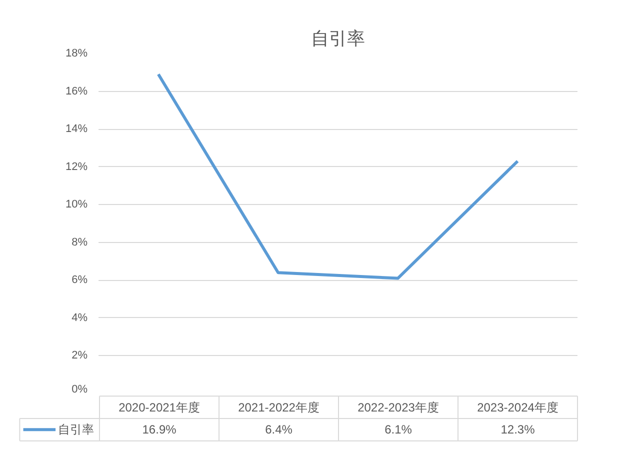 This screenshot has height=463, width=620. What do you see at coordinates (398, 407) in the screenshot?
I see `x-tick-label: 2022-2023年度` at bounding box center [398, 407].